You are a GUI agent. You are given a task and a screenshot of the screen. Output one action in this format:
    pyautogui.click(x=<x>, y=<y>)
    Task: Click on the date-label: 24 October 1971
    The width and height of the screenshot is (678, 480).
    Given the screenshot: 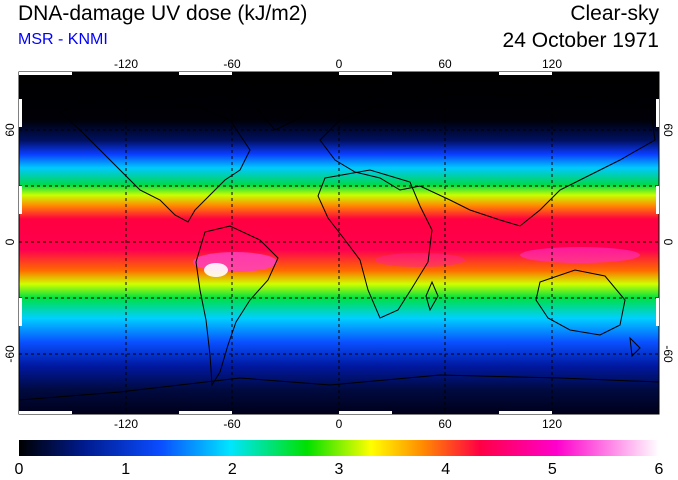 What is the action you would take?
    pyautogui.click(x=580, y=40)
    